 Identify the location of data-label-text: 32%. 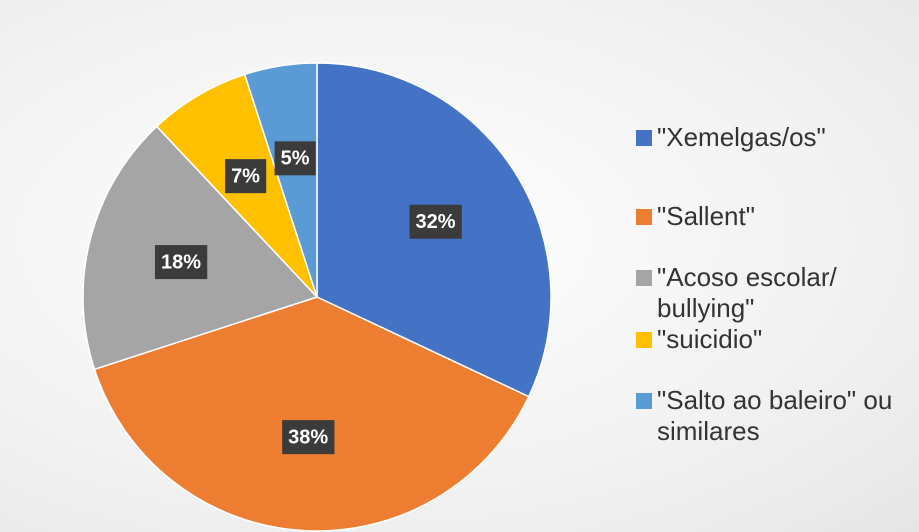
(436, 222).